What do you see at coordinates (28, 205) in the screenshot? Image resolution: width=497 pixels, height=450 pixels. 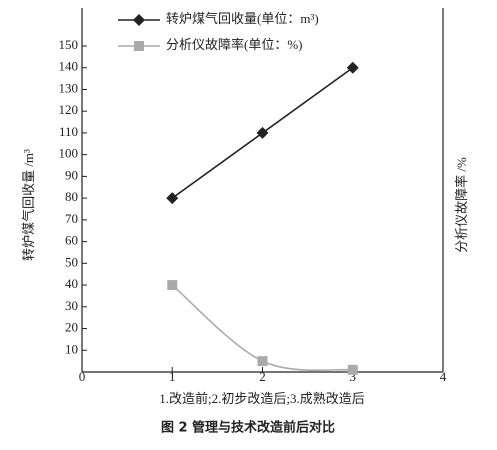 I see `y-axis-label: 转炉煤气回收量 /m³` at bounding box center [28, 205].